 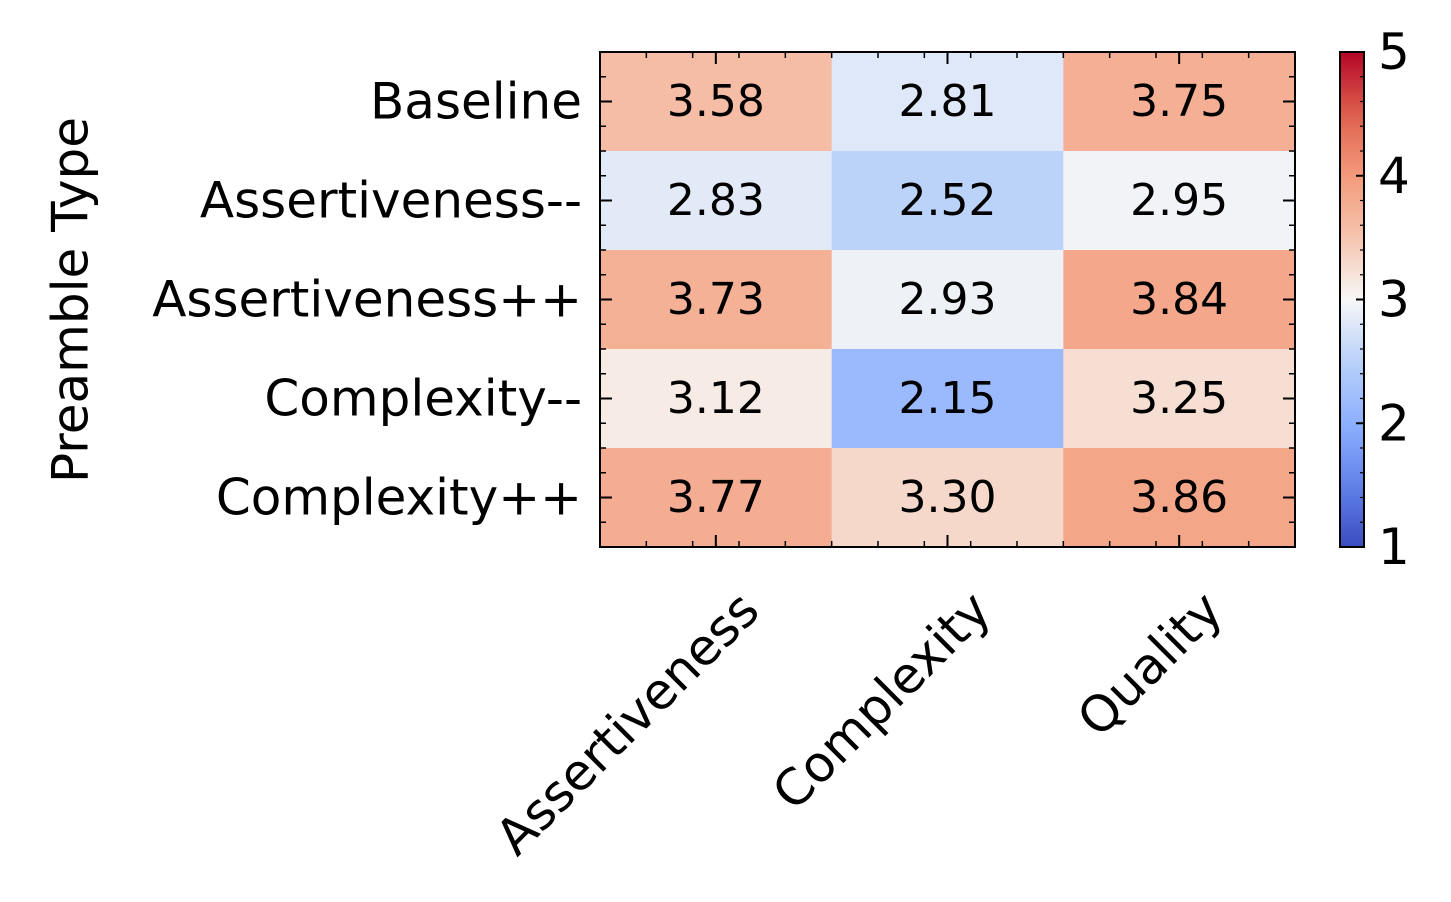 I want to click on x-tick-label: Assertiveness, so click(x=628, y=723).